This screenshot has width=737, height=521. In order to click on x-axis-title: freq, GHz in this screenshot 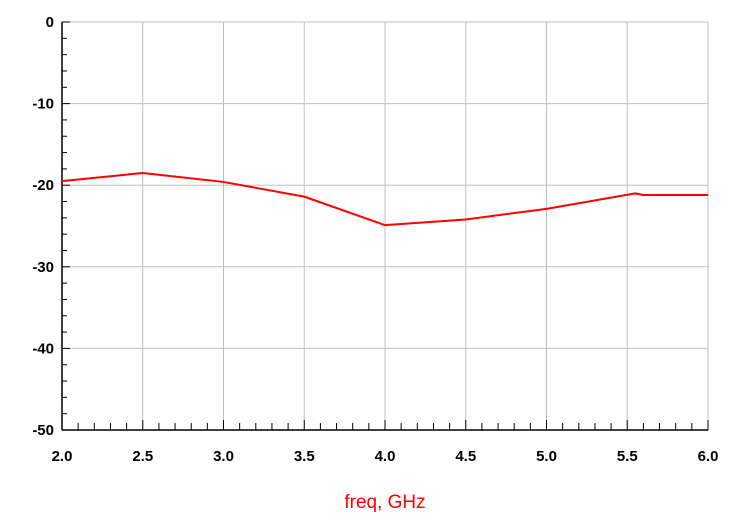, I will do `click(384, 502)`.